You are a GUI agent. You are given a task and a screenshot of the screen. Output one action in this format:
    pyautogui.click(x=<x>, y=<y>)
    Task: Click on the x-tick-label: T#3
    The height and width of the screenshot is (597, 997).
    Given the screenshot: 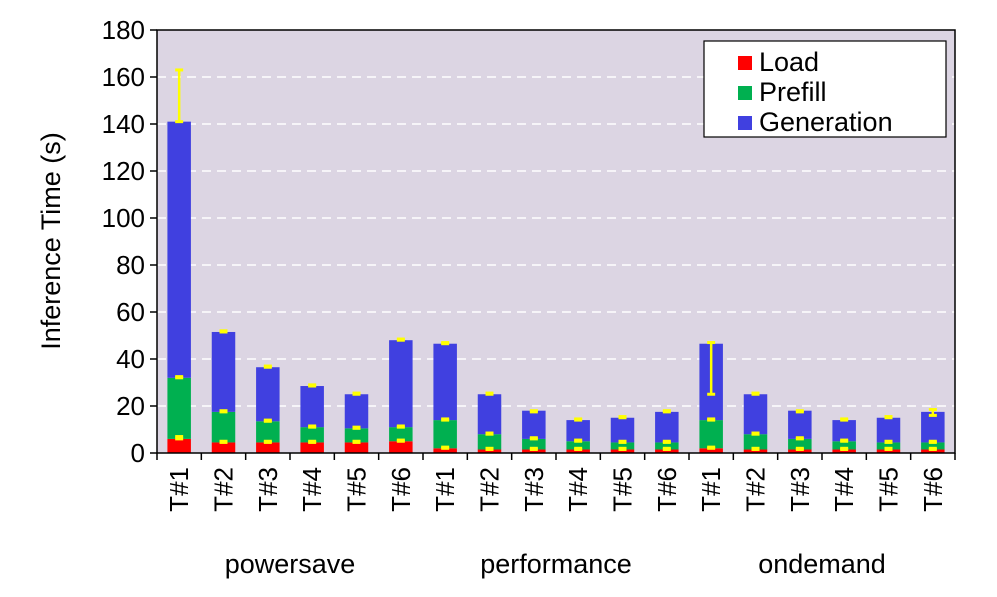 What is the action you would take?
    pyautogui.click(x=534, y=489)
    